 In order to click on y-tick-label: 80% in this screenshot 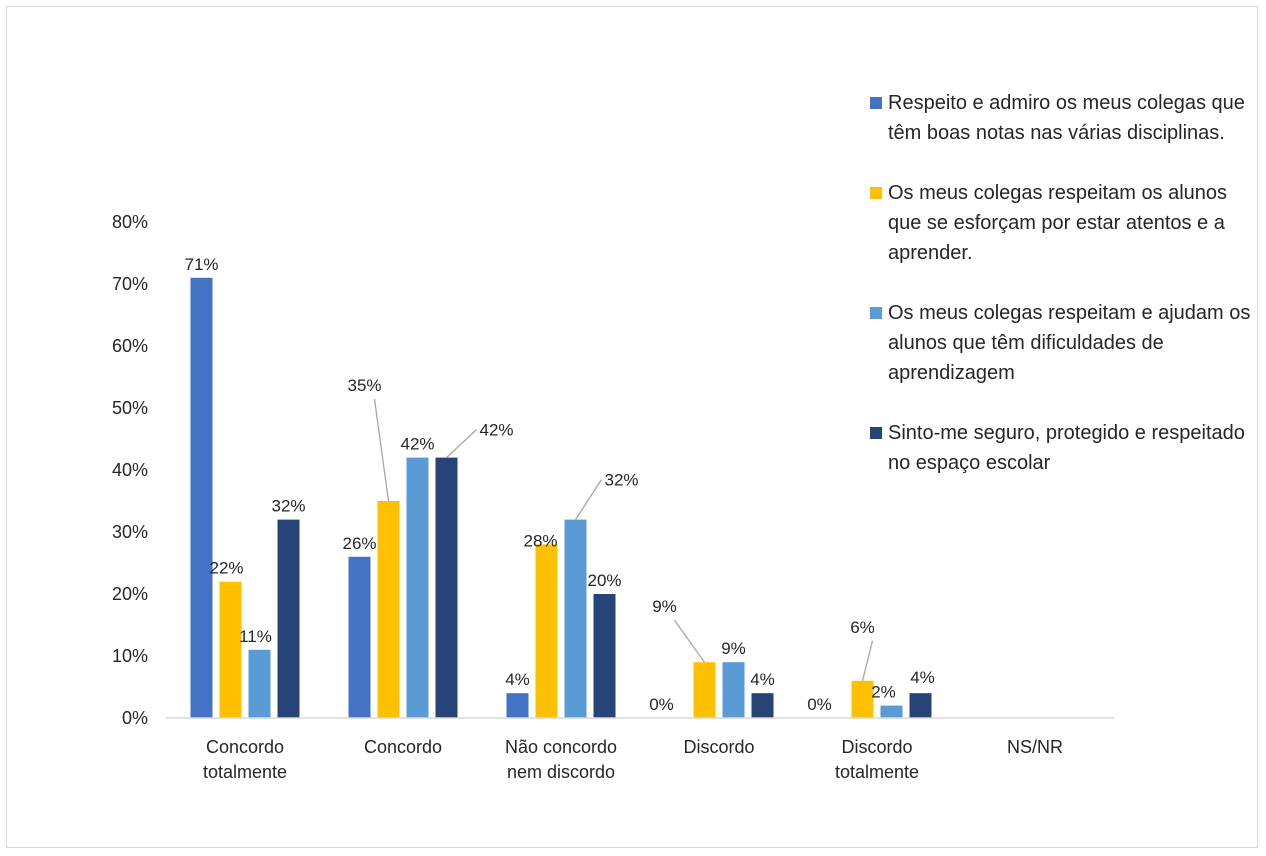, I will do `click(130, 222)`.